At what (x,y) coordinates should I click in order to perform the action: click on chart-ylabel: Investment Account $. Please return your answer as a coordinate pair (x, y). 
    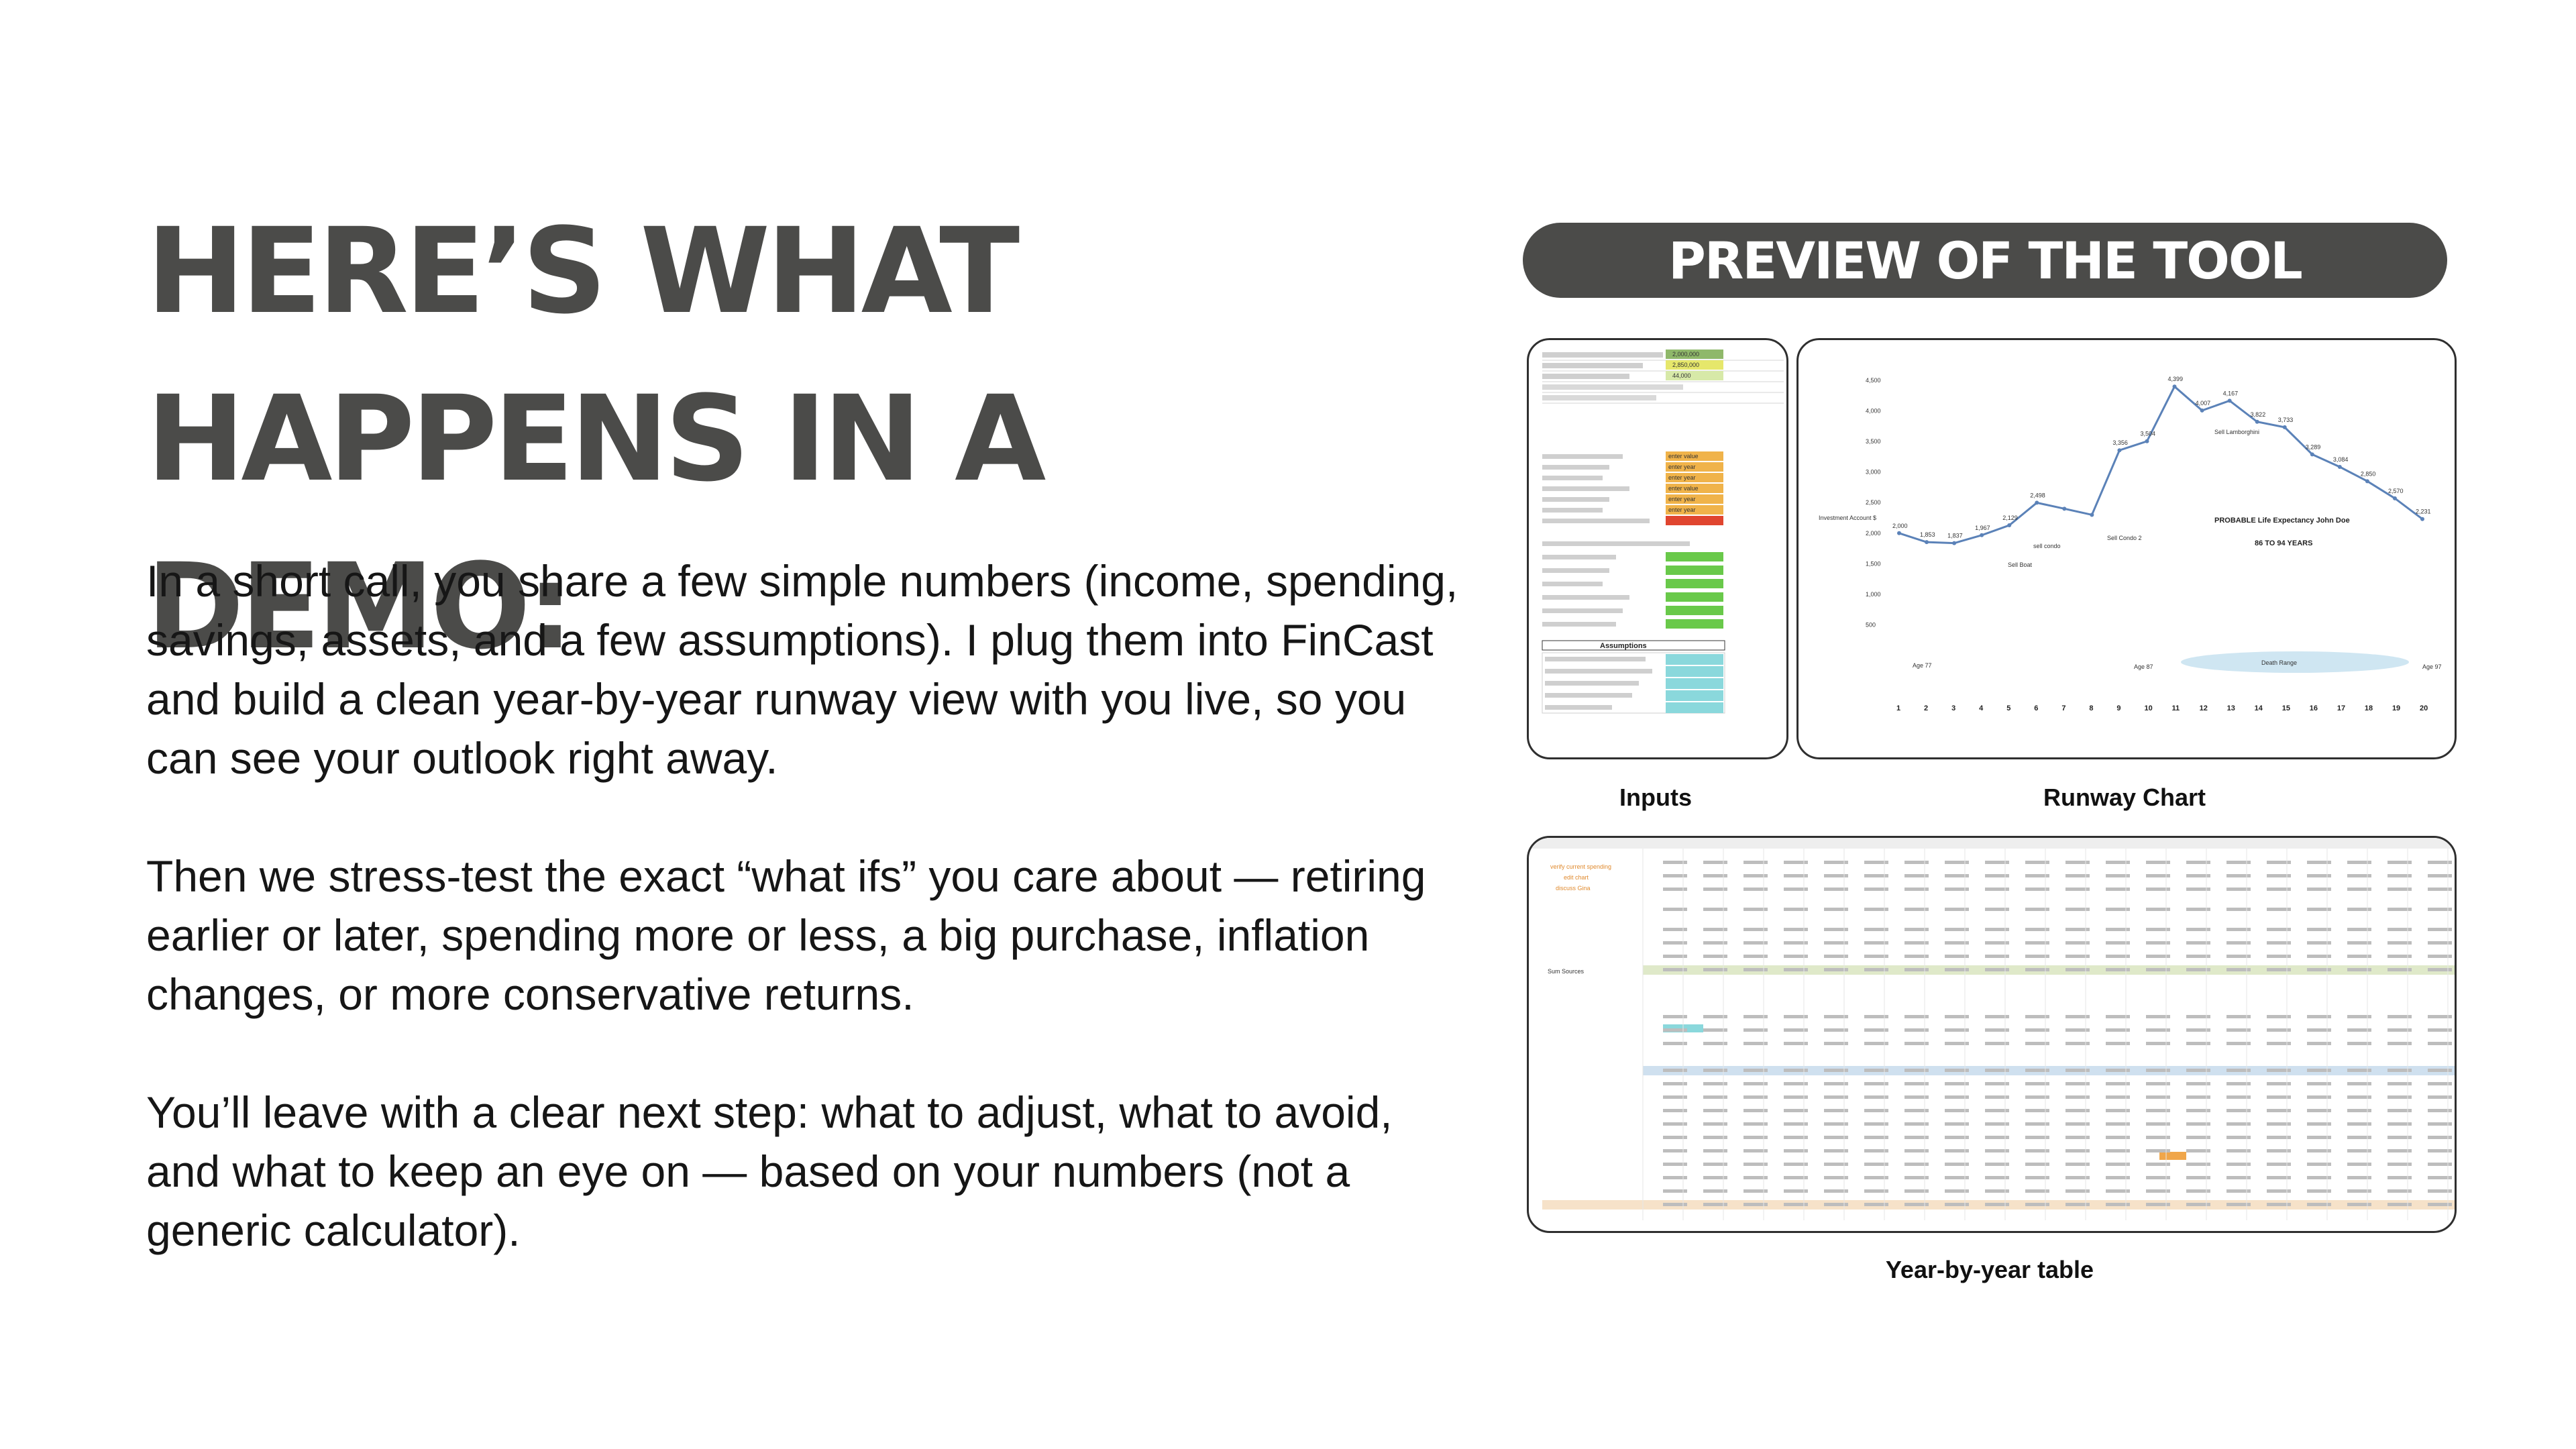
    Looking at the image, I should click on (1847, 518).